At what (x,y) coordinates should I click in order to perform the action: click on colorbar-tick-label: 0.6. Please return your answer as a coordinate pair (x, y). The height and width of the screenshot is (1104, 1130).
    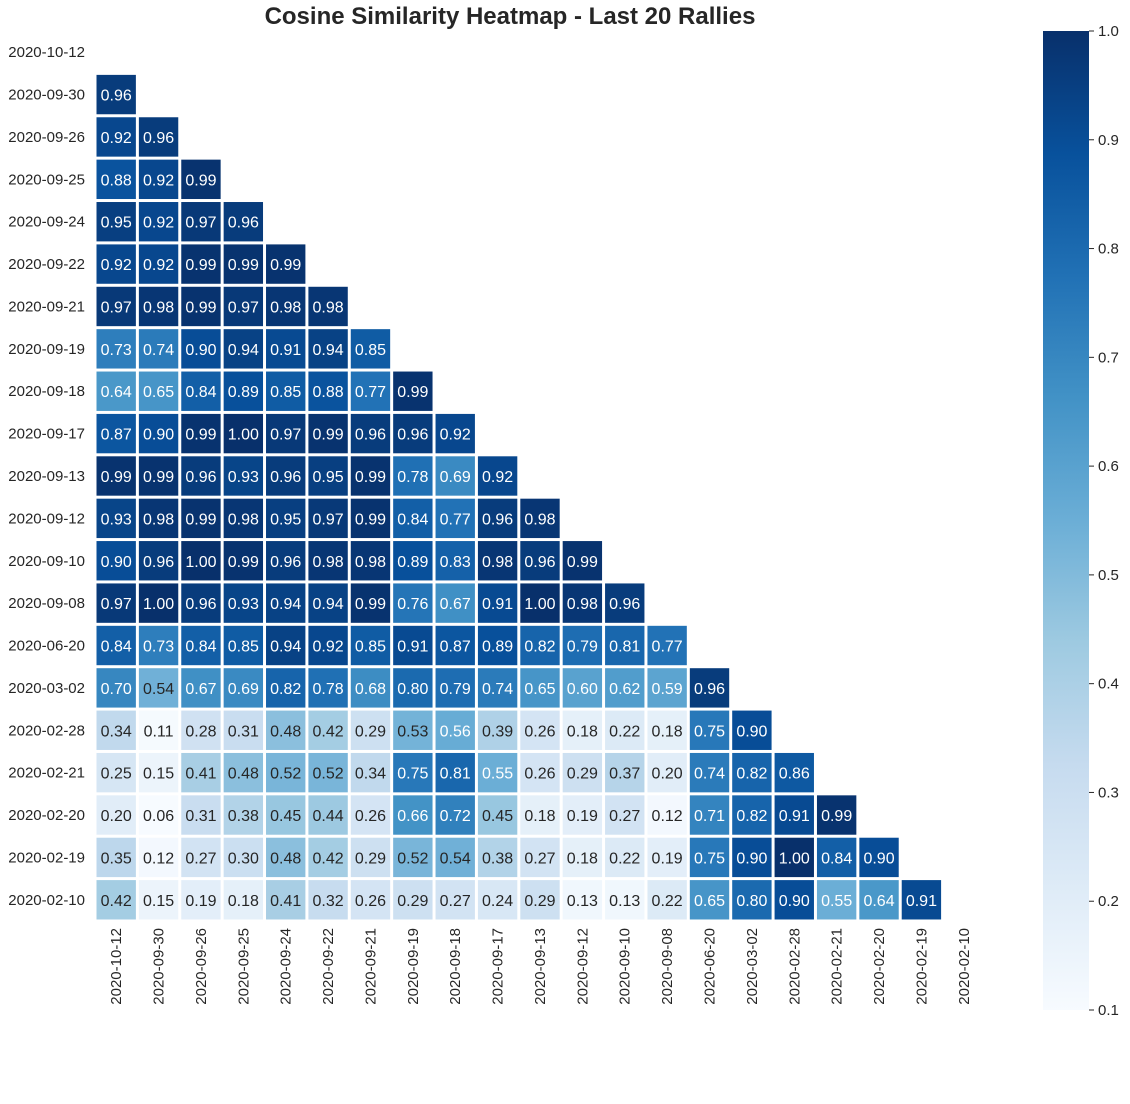
    Looking at the image, I should click on (1108, 466).